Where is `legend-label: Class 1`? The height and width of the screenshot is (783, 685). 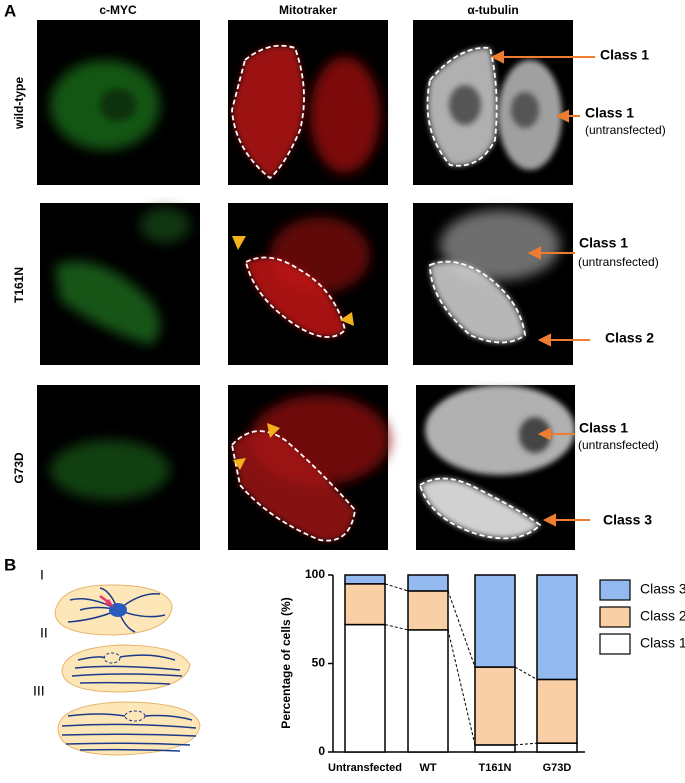 legend-label: Class 1 is located at coordinates (662, 643).